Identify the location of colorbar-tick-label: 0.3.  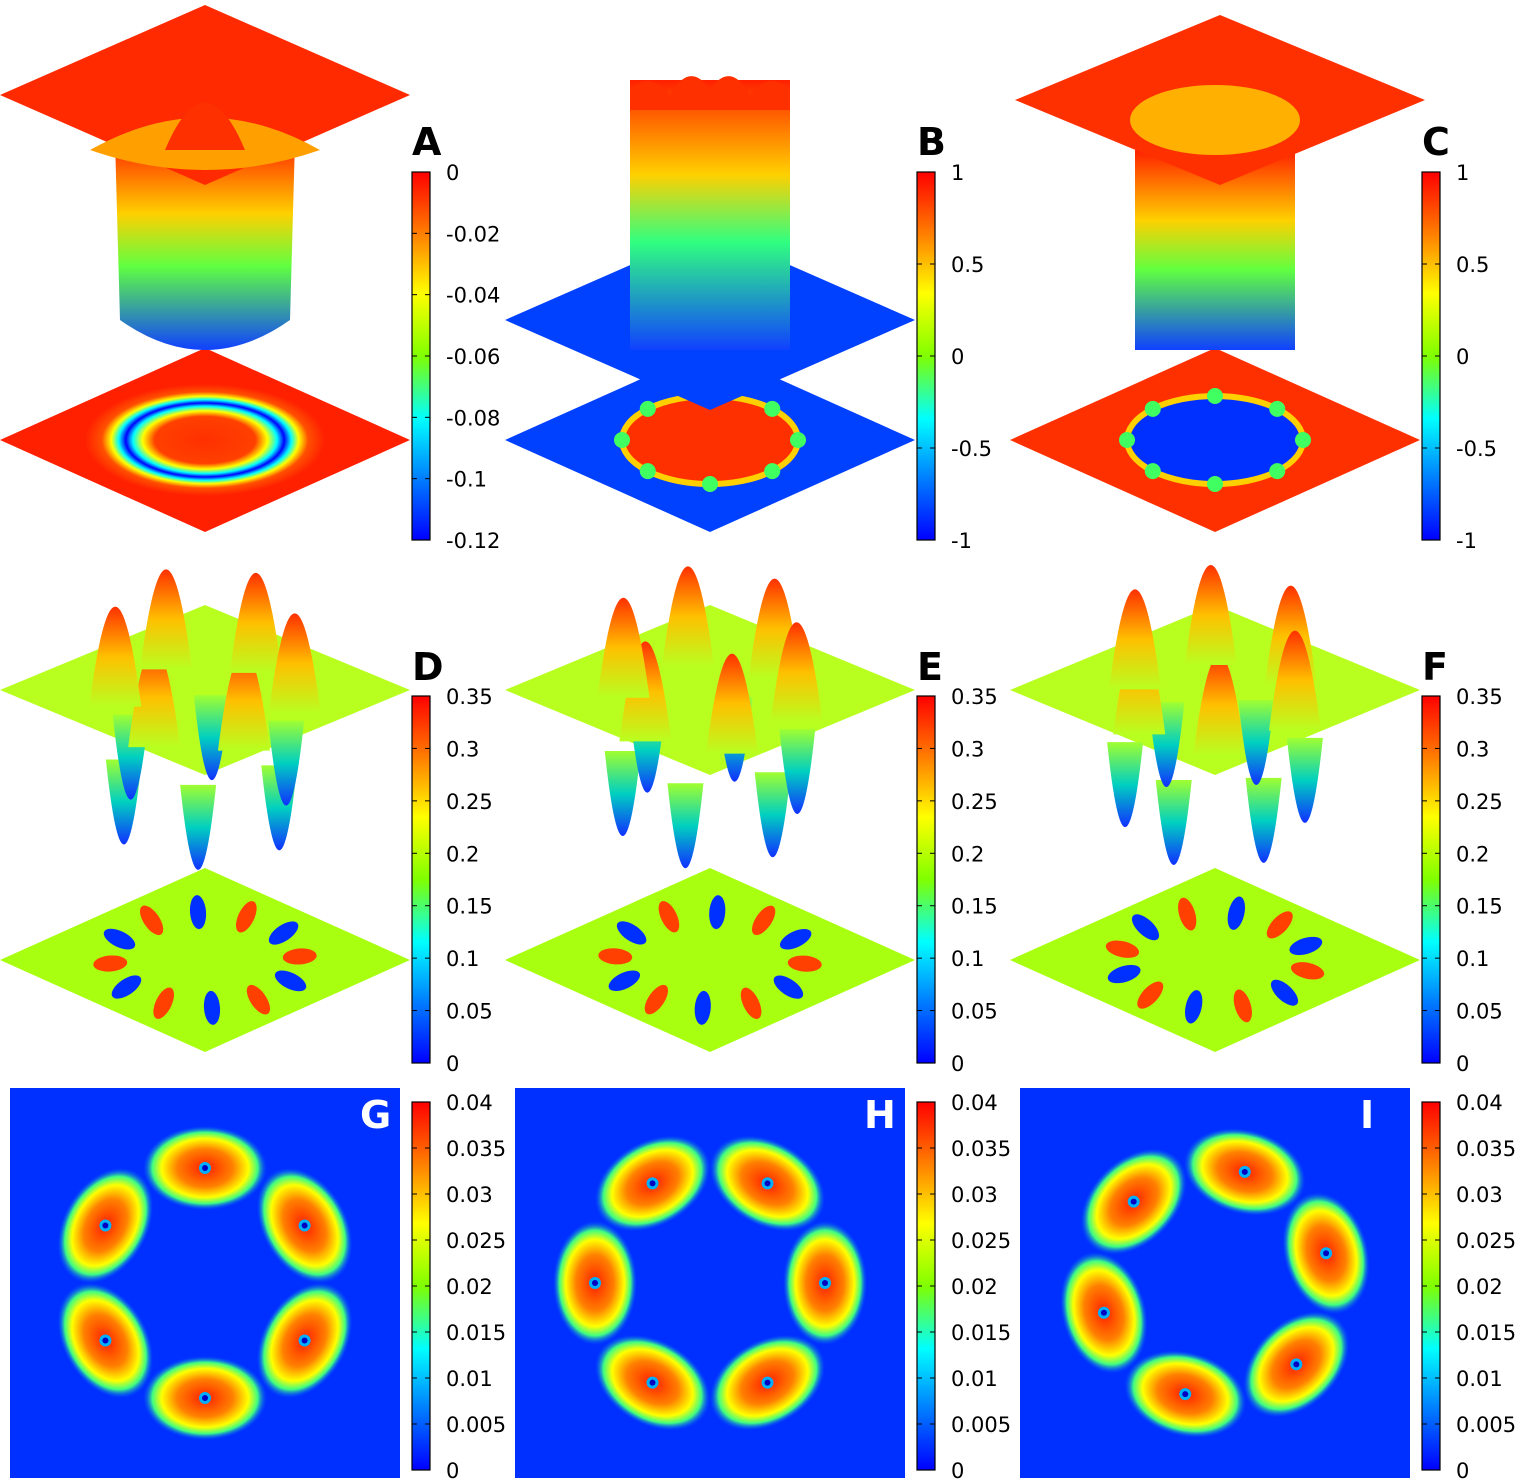
(1472, 749).